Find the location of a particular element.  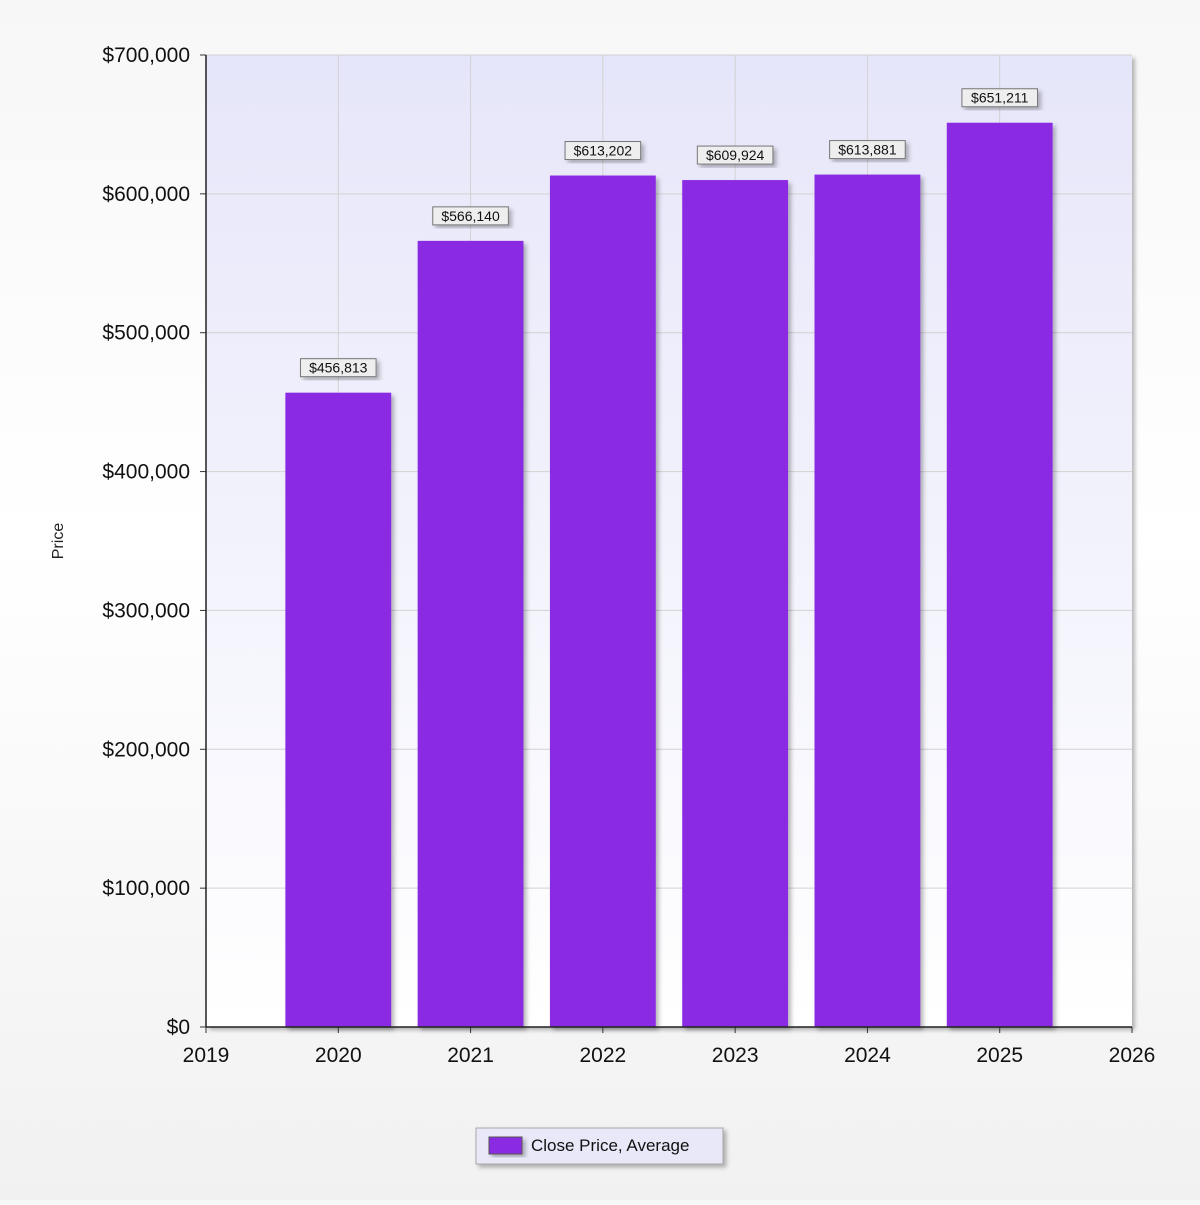

data-label: $651,211 is located at coordinates (1000, 98).